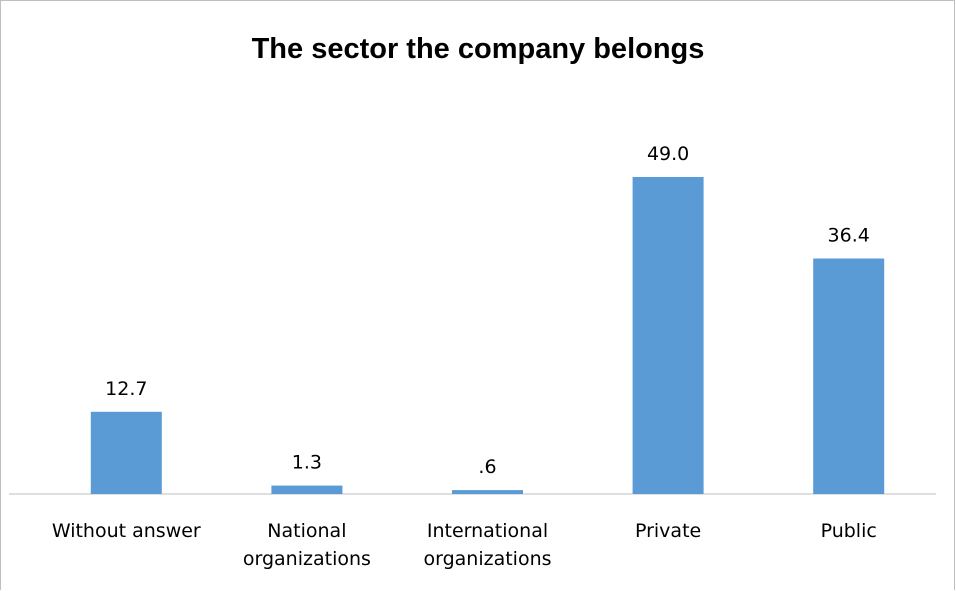 Image resolution: width=956 pixels, height=591 pixels. I want to click on chart-title: The sector the company belongs, so click(478, 49).